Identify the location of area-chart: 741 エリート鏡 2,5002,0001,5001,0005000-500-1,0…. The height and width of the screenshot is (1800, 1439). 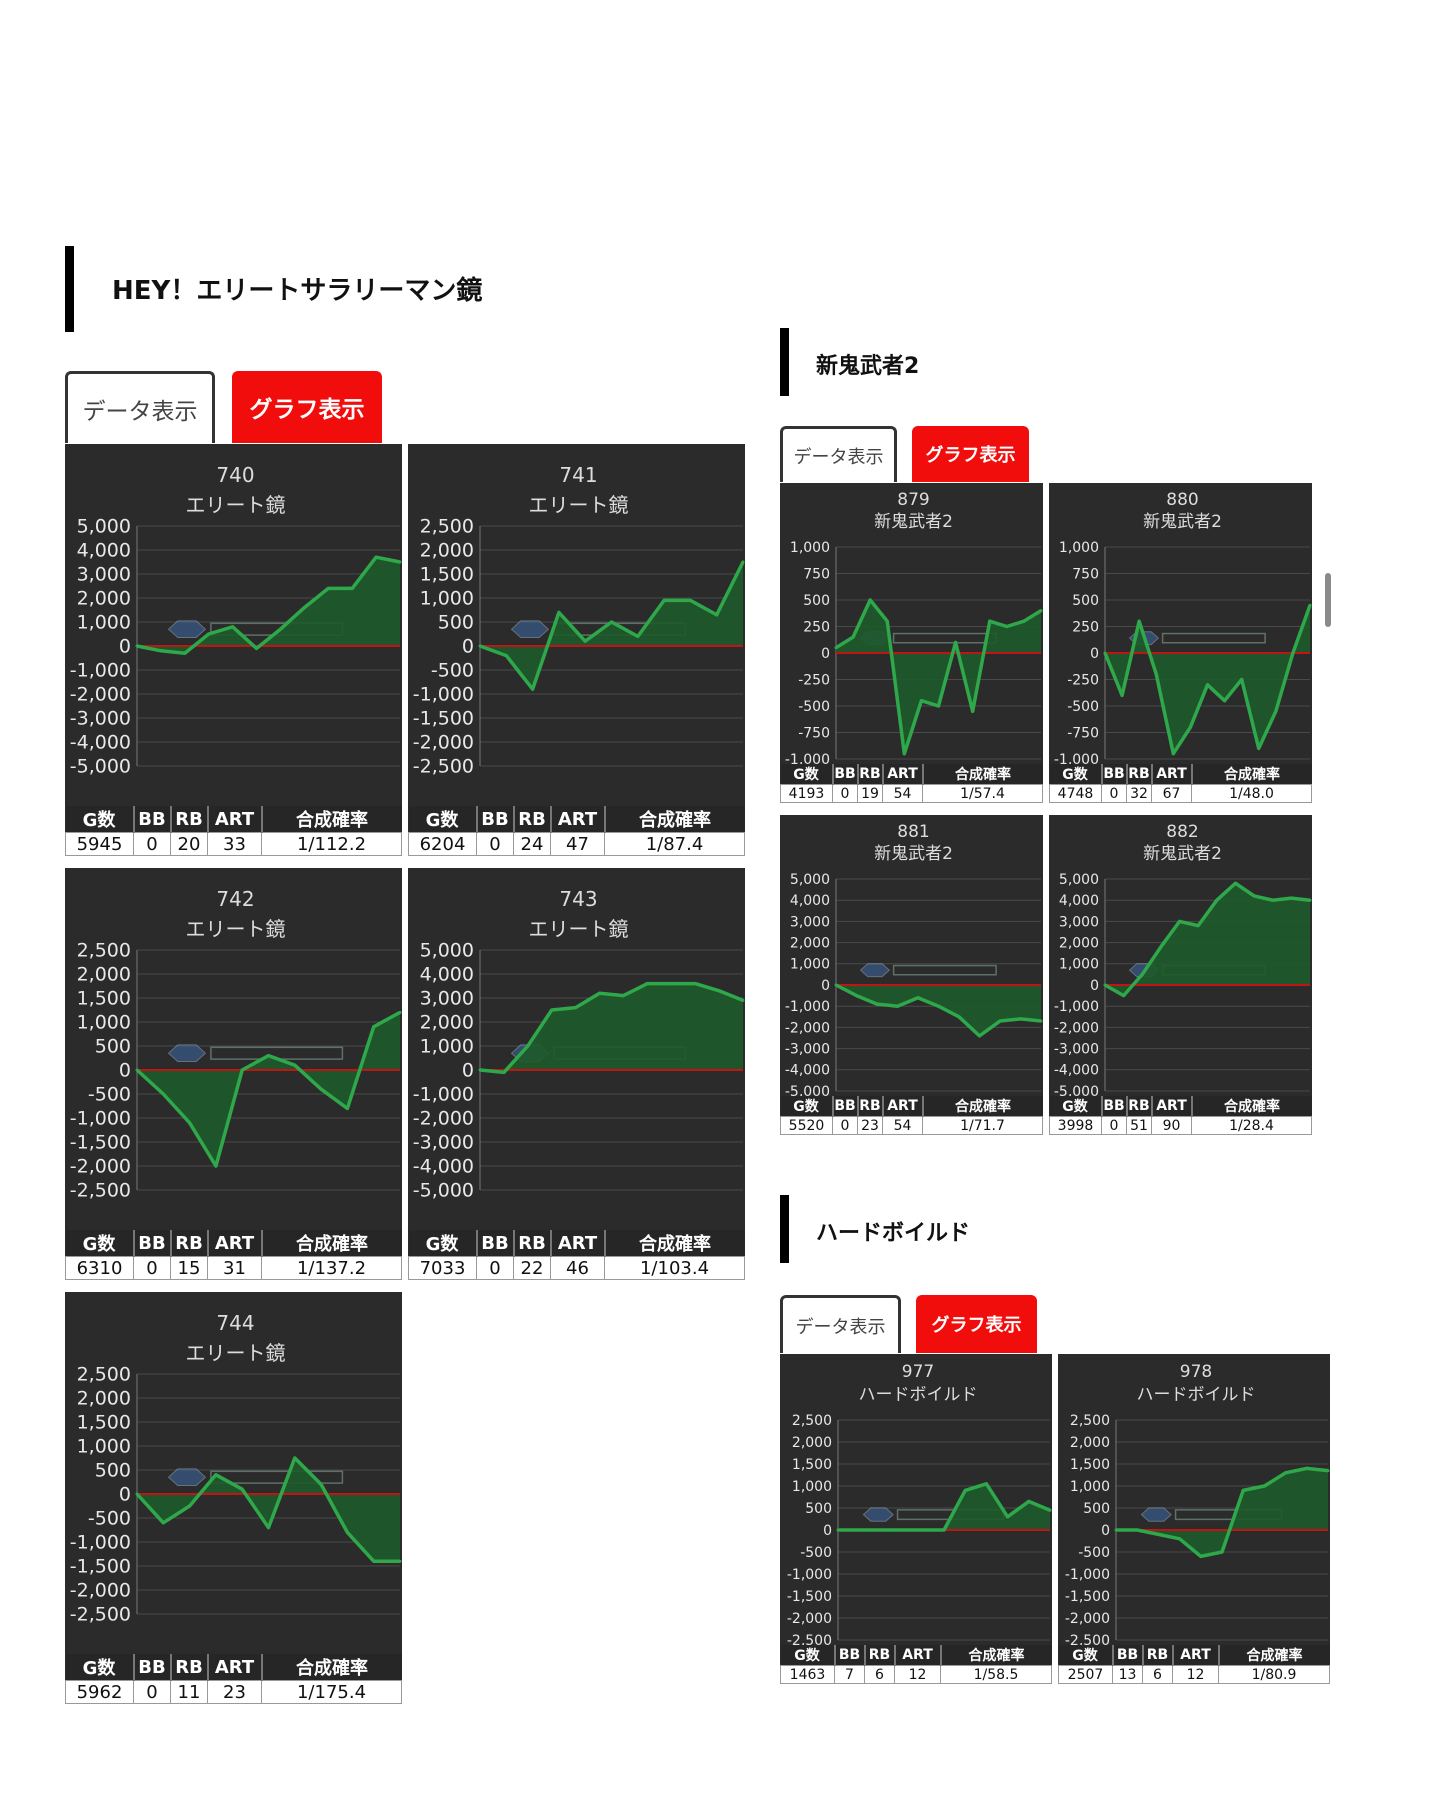
(579, 620).